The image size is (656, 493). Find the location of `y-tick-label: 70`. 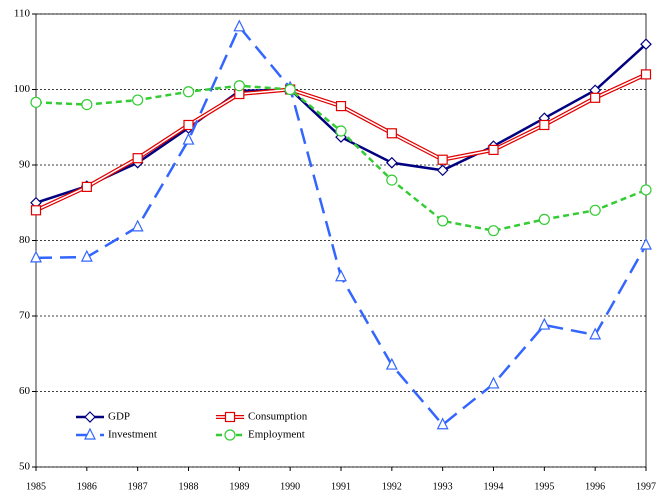

y-tick-label: 70 is located at coordinates (25, 316).